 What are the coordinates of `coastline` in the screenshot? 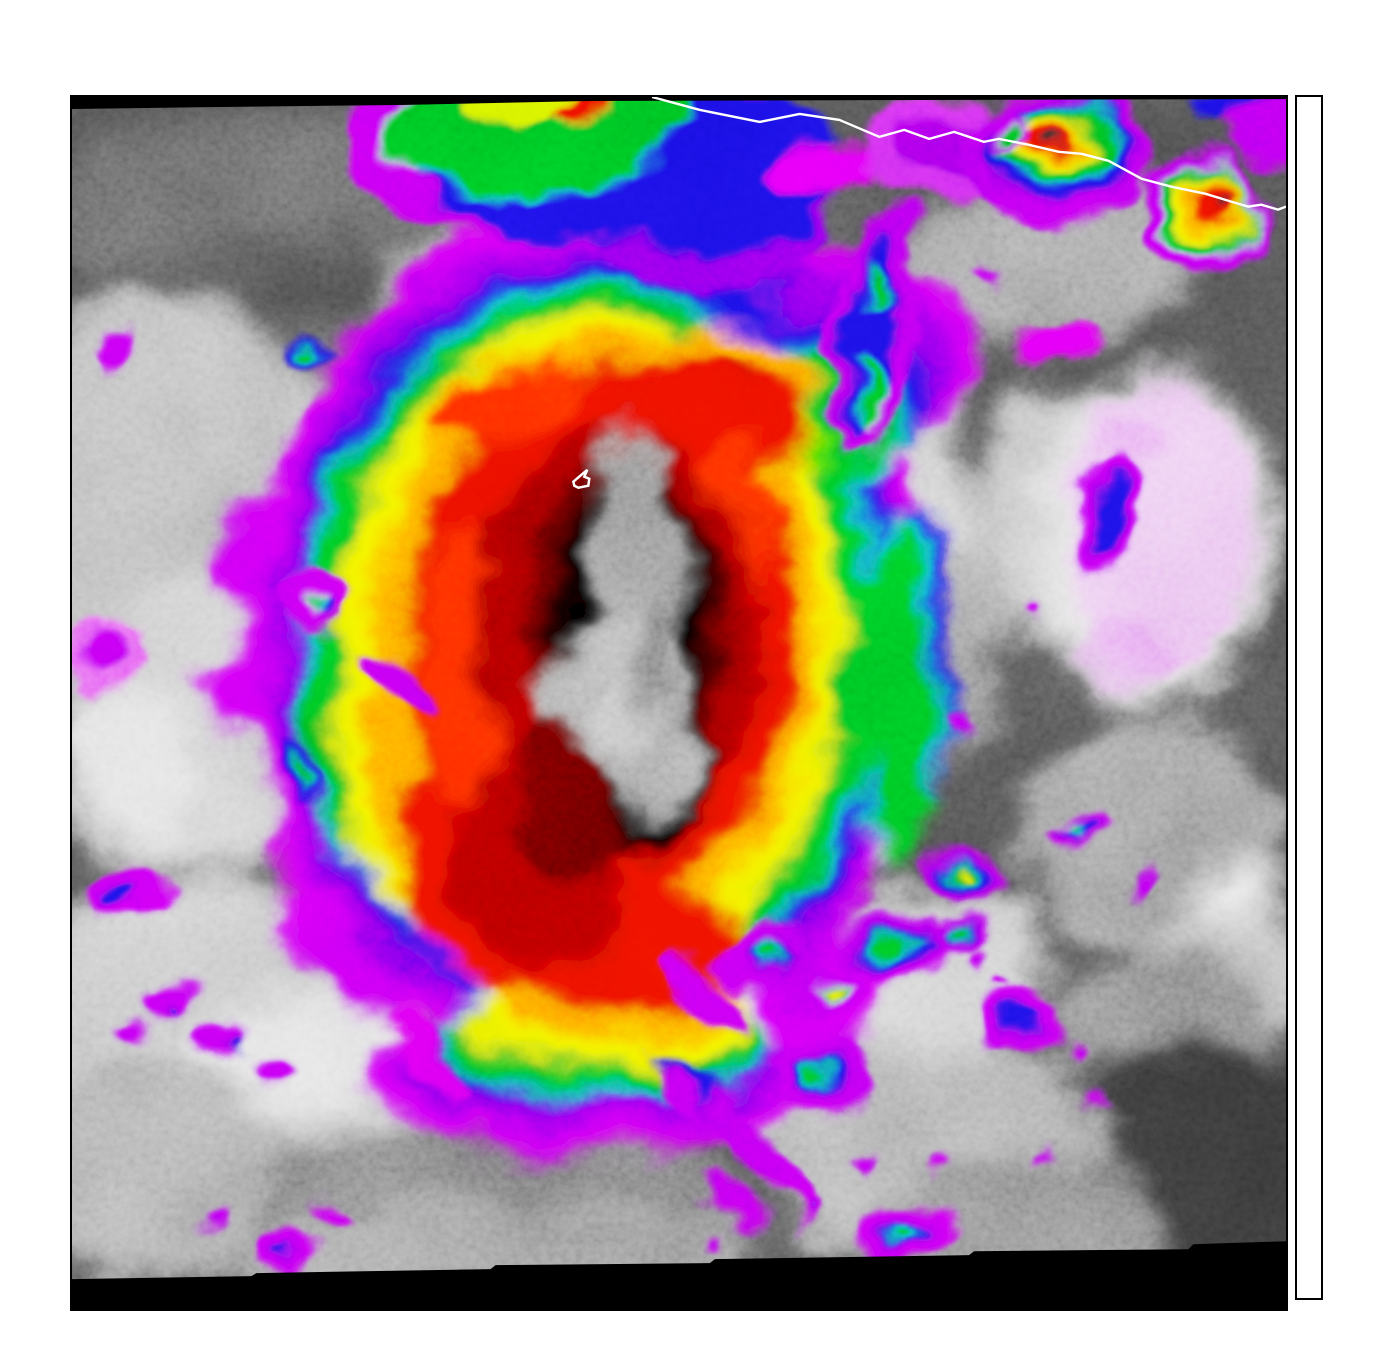 It's located at (968, 154).